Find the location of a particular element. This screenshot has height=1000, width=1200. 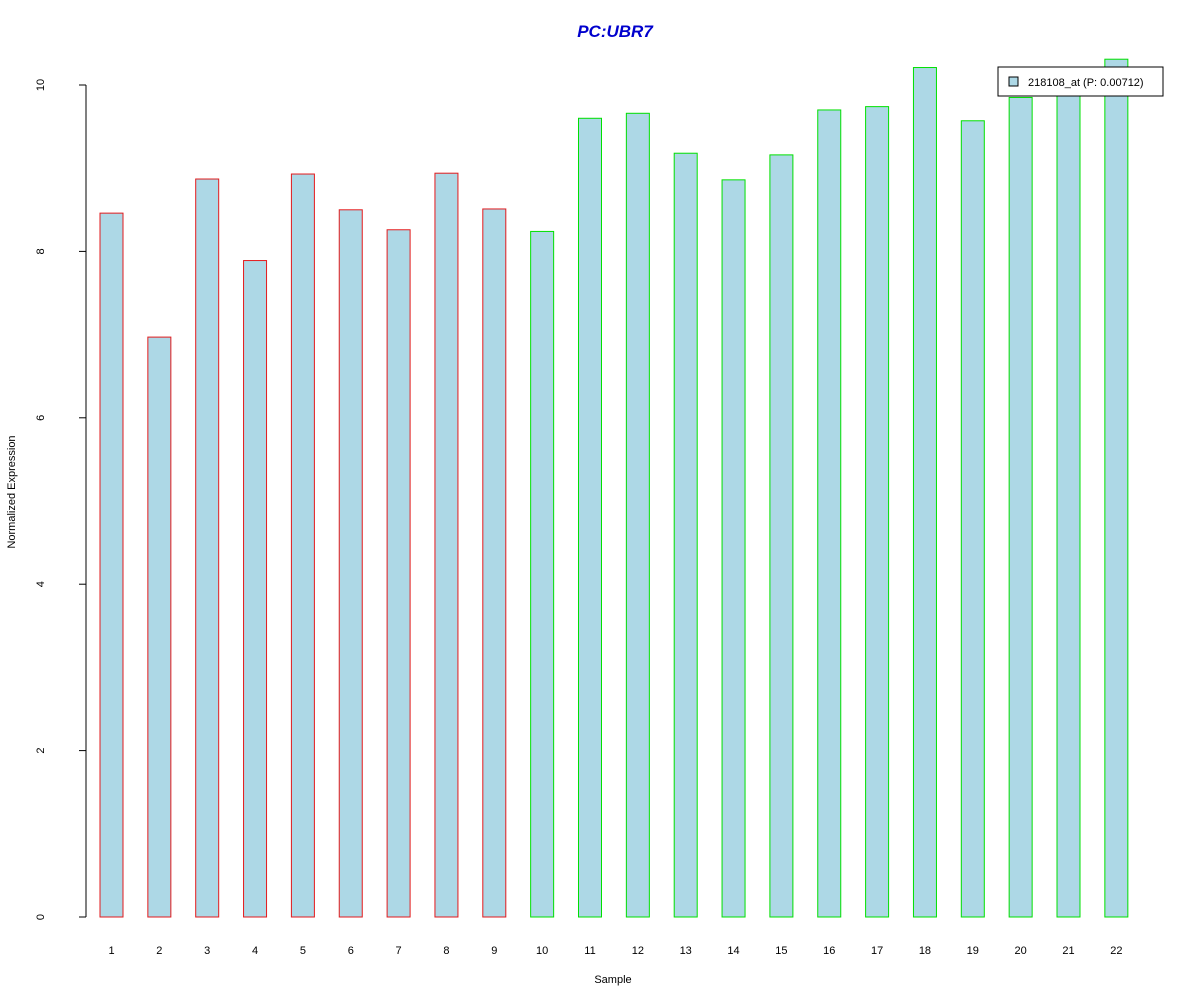

legend: 218108_at (P: 0.00712) is located at coordinates (1080, 81).